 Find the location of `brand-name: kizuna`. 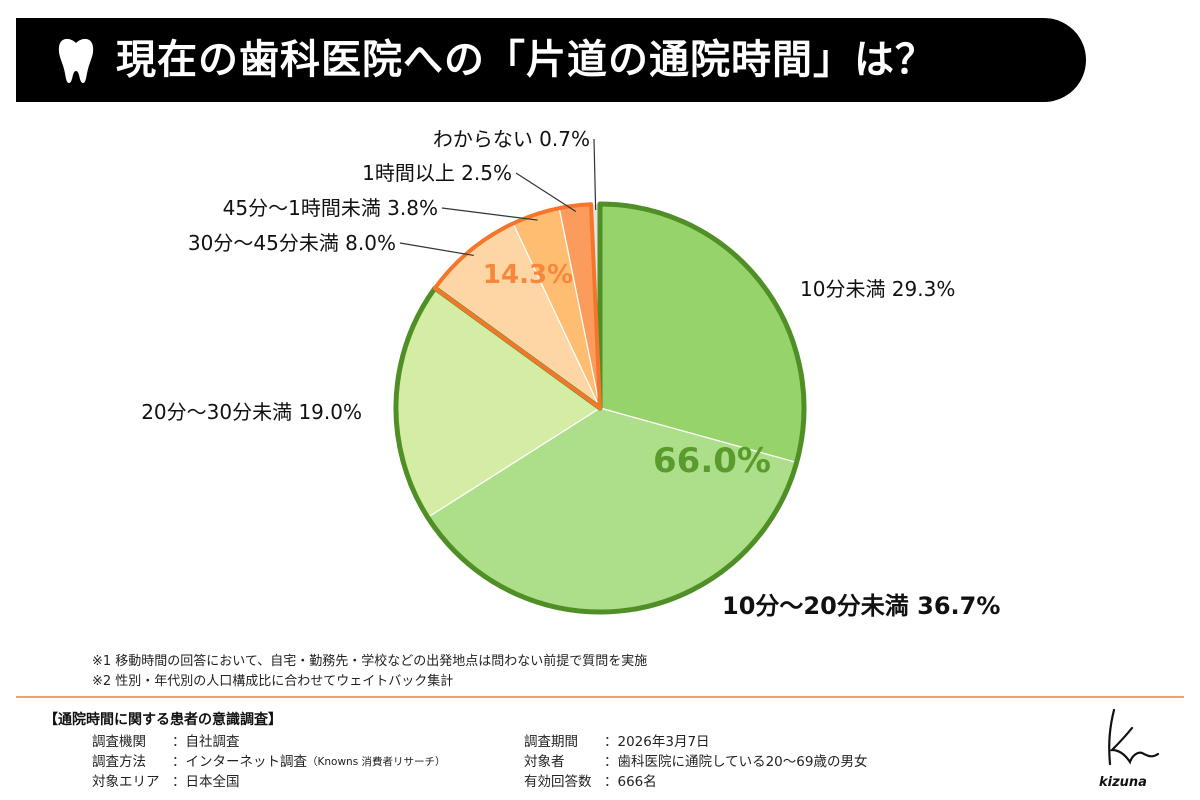

brand-name: kizuna is located at coordinates (1123, 782).